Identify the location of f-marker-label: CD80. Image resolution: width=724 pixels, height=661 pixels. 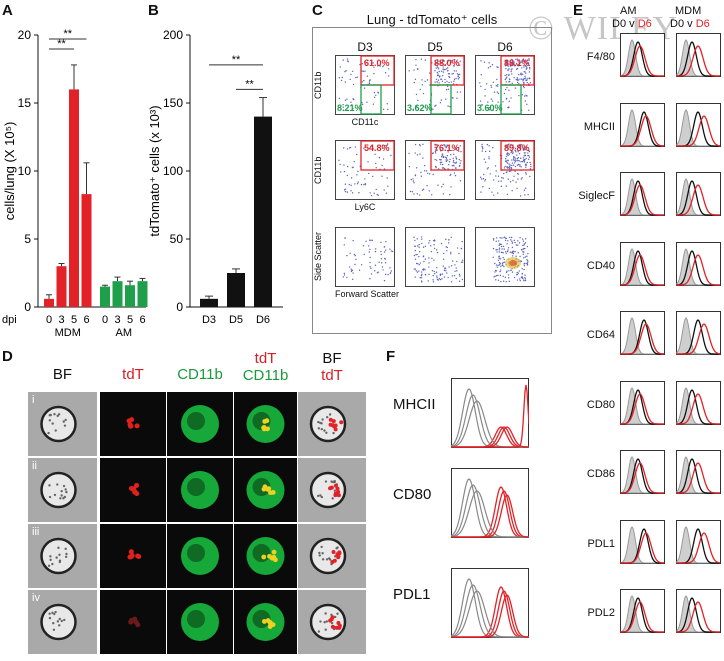
(412, 494).